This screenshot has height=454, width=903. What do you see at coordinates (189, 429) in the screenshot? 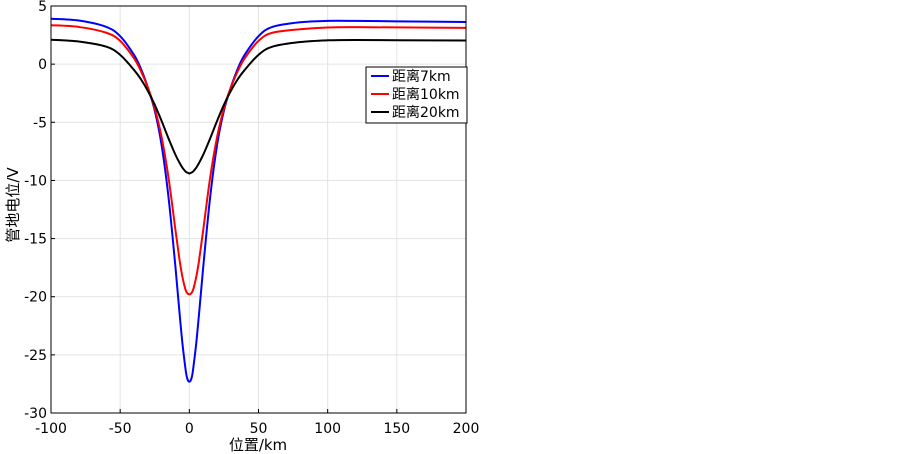
I see `x-tick-label: 0` at bounding box center [189, 429].